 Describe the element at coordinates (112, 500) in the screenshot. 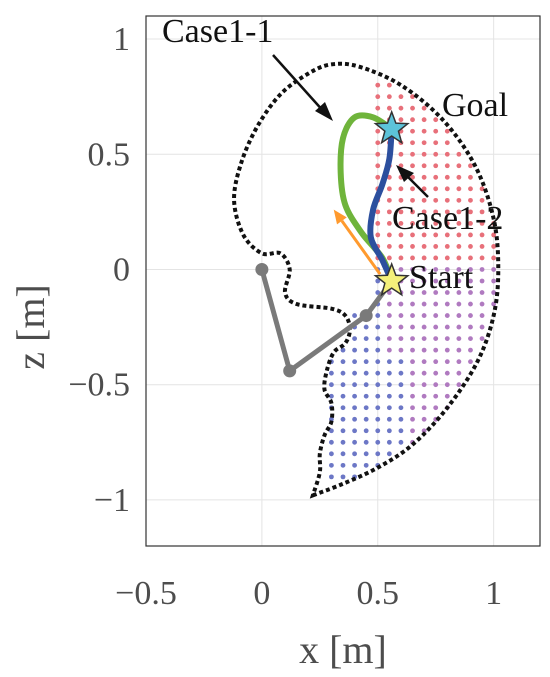

I see `y-tick-label: −1` at that location.